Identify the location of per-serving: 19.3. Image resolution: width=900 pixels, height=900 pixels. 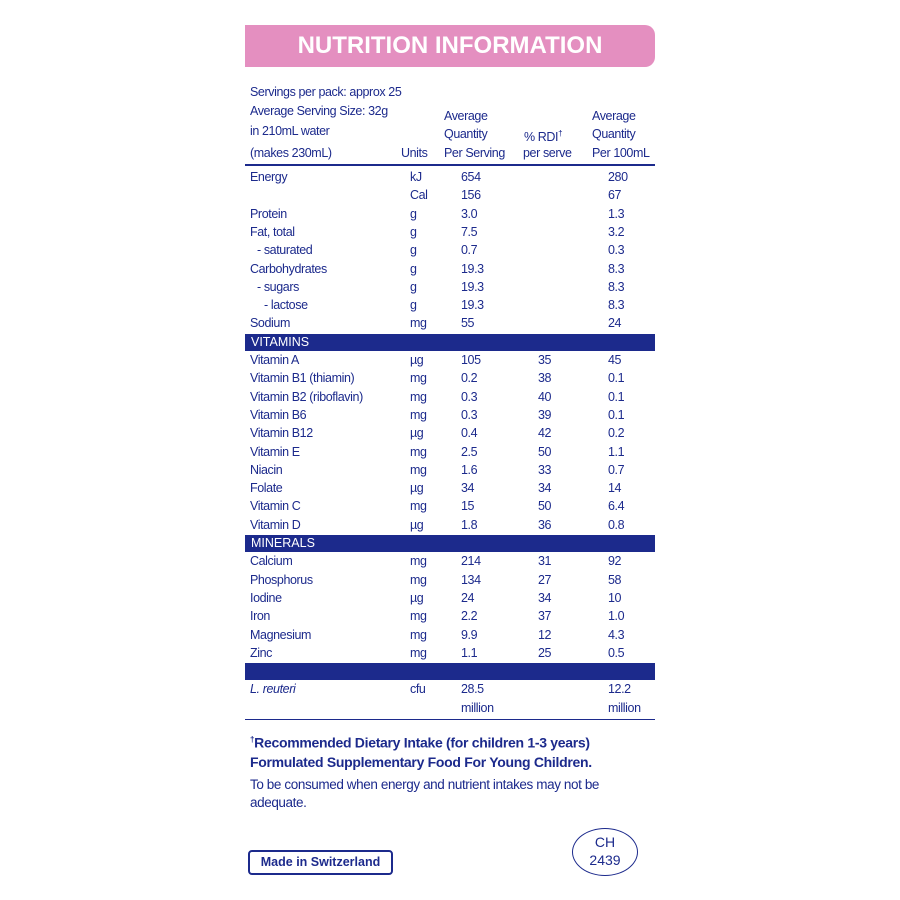
(472, 286).